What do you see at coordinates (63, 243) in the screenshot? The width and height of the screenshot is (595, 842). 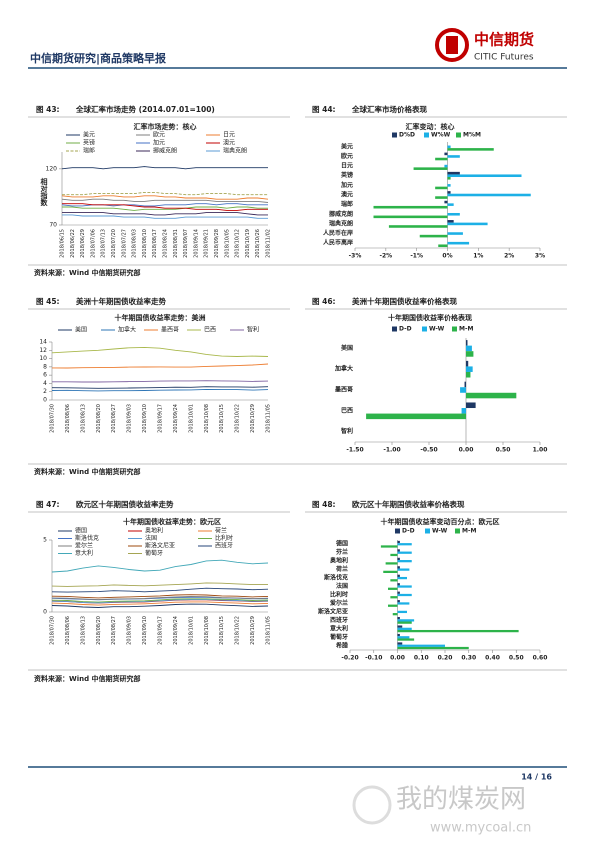 I see `x-tick-label: 2018/06/15` at bounding box center [63, 243].